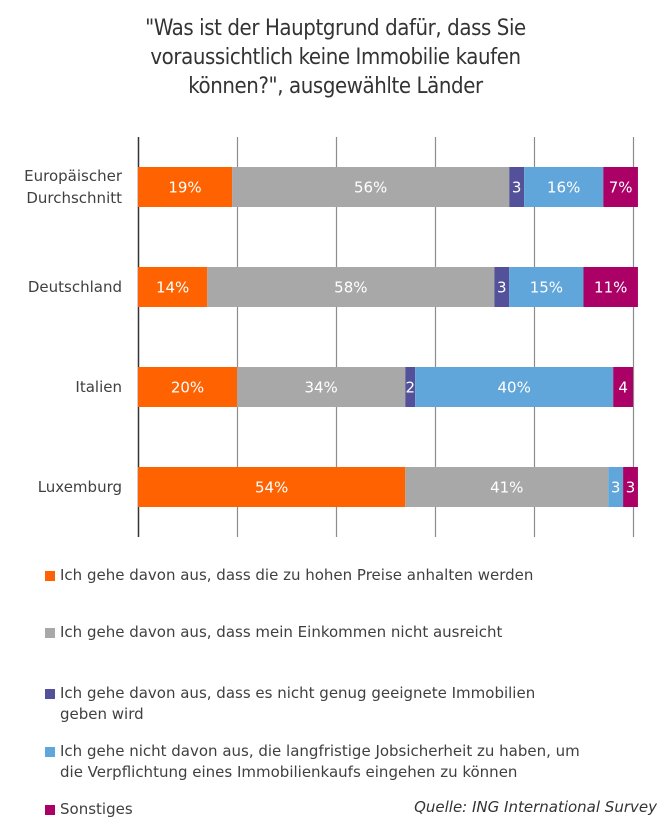  What do you see at coordinates (335, 28) in the screenshot?
I see `chart-title-line: "Was ist der Hauptgrund dafür, dass Sie` at bounding box center [335, 28].